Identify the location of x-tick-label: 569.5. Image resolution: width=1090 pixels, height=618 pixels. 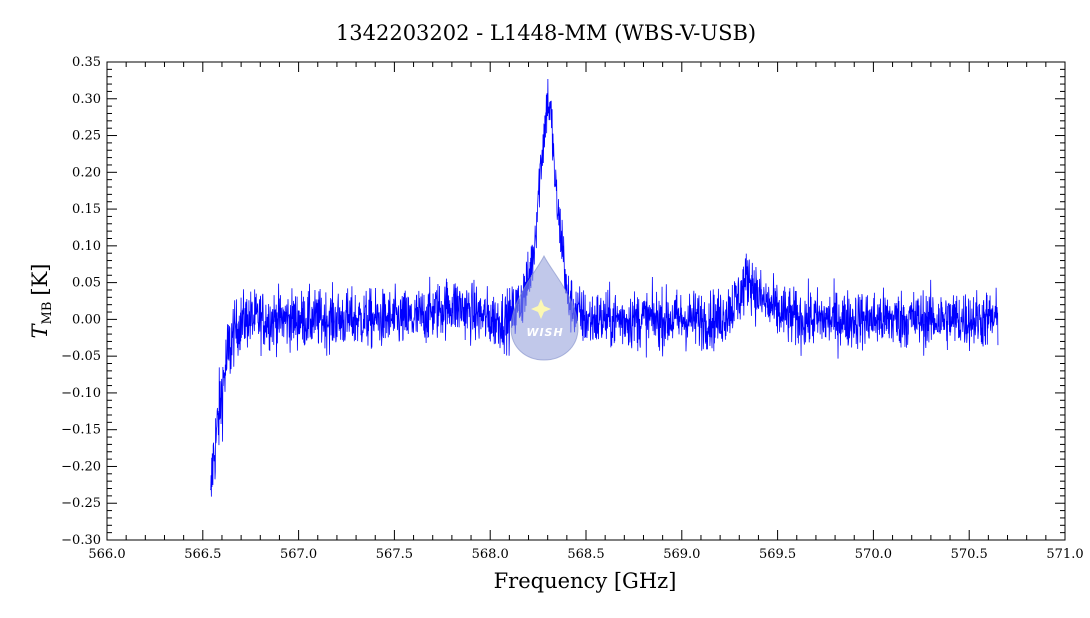
(777, 554).